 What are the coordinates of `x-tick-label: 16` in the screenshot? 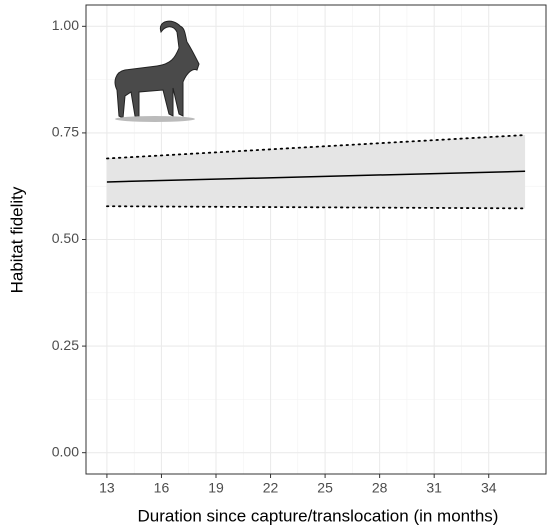 It's located at (162, 488).